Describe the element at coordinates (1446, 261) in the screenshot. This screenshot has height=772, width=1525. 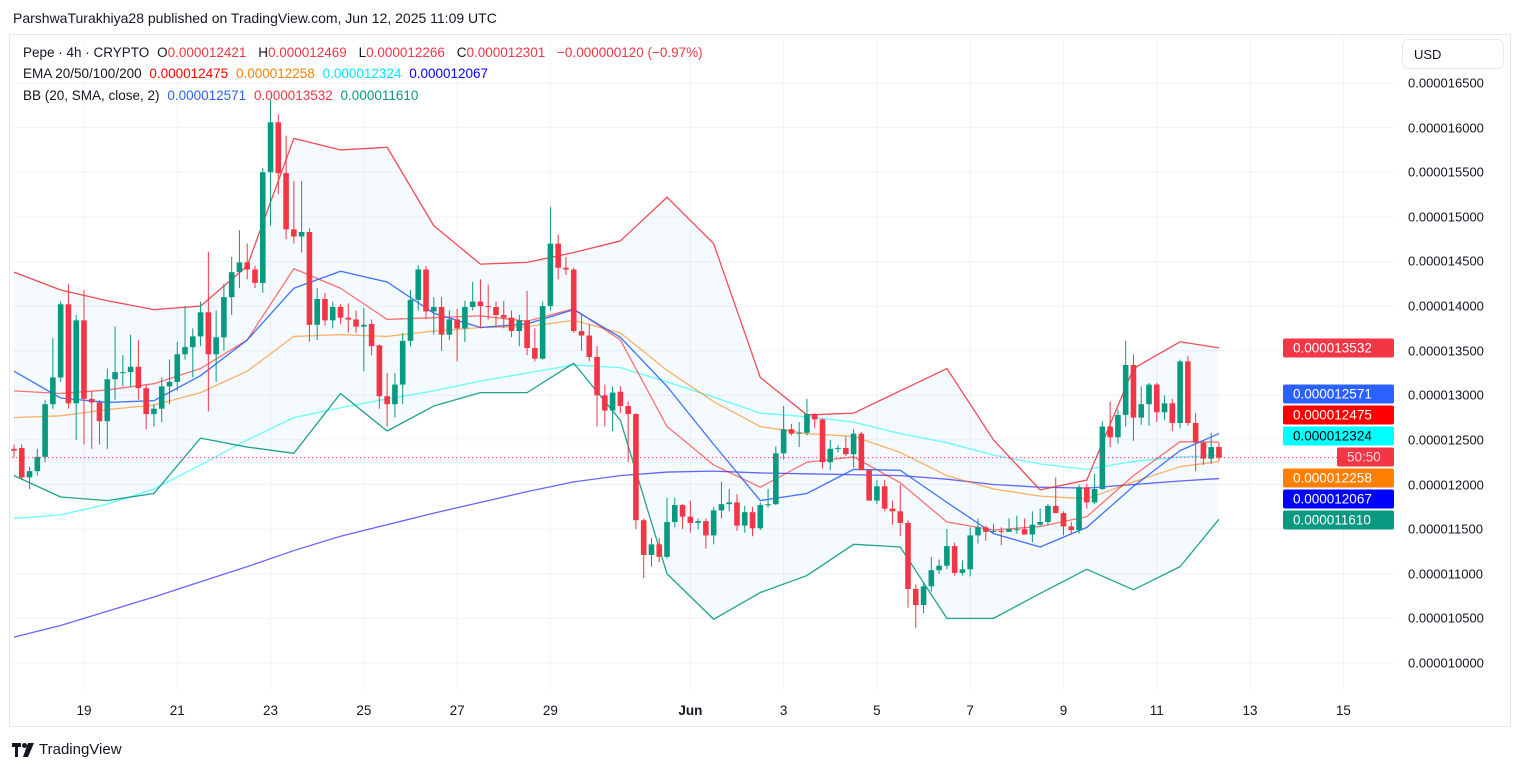
I see `y-tick-label: 0.000014500` at that location.